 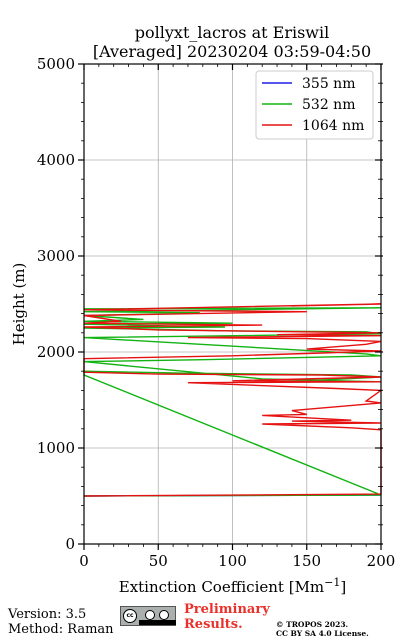 I want to click on copyright-line2: CC BY SA 4.0 License., so click(x=322, y=633).